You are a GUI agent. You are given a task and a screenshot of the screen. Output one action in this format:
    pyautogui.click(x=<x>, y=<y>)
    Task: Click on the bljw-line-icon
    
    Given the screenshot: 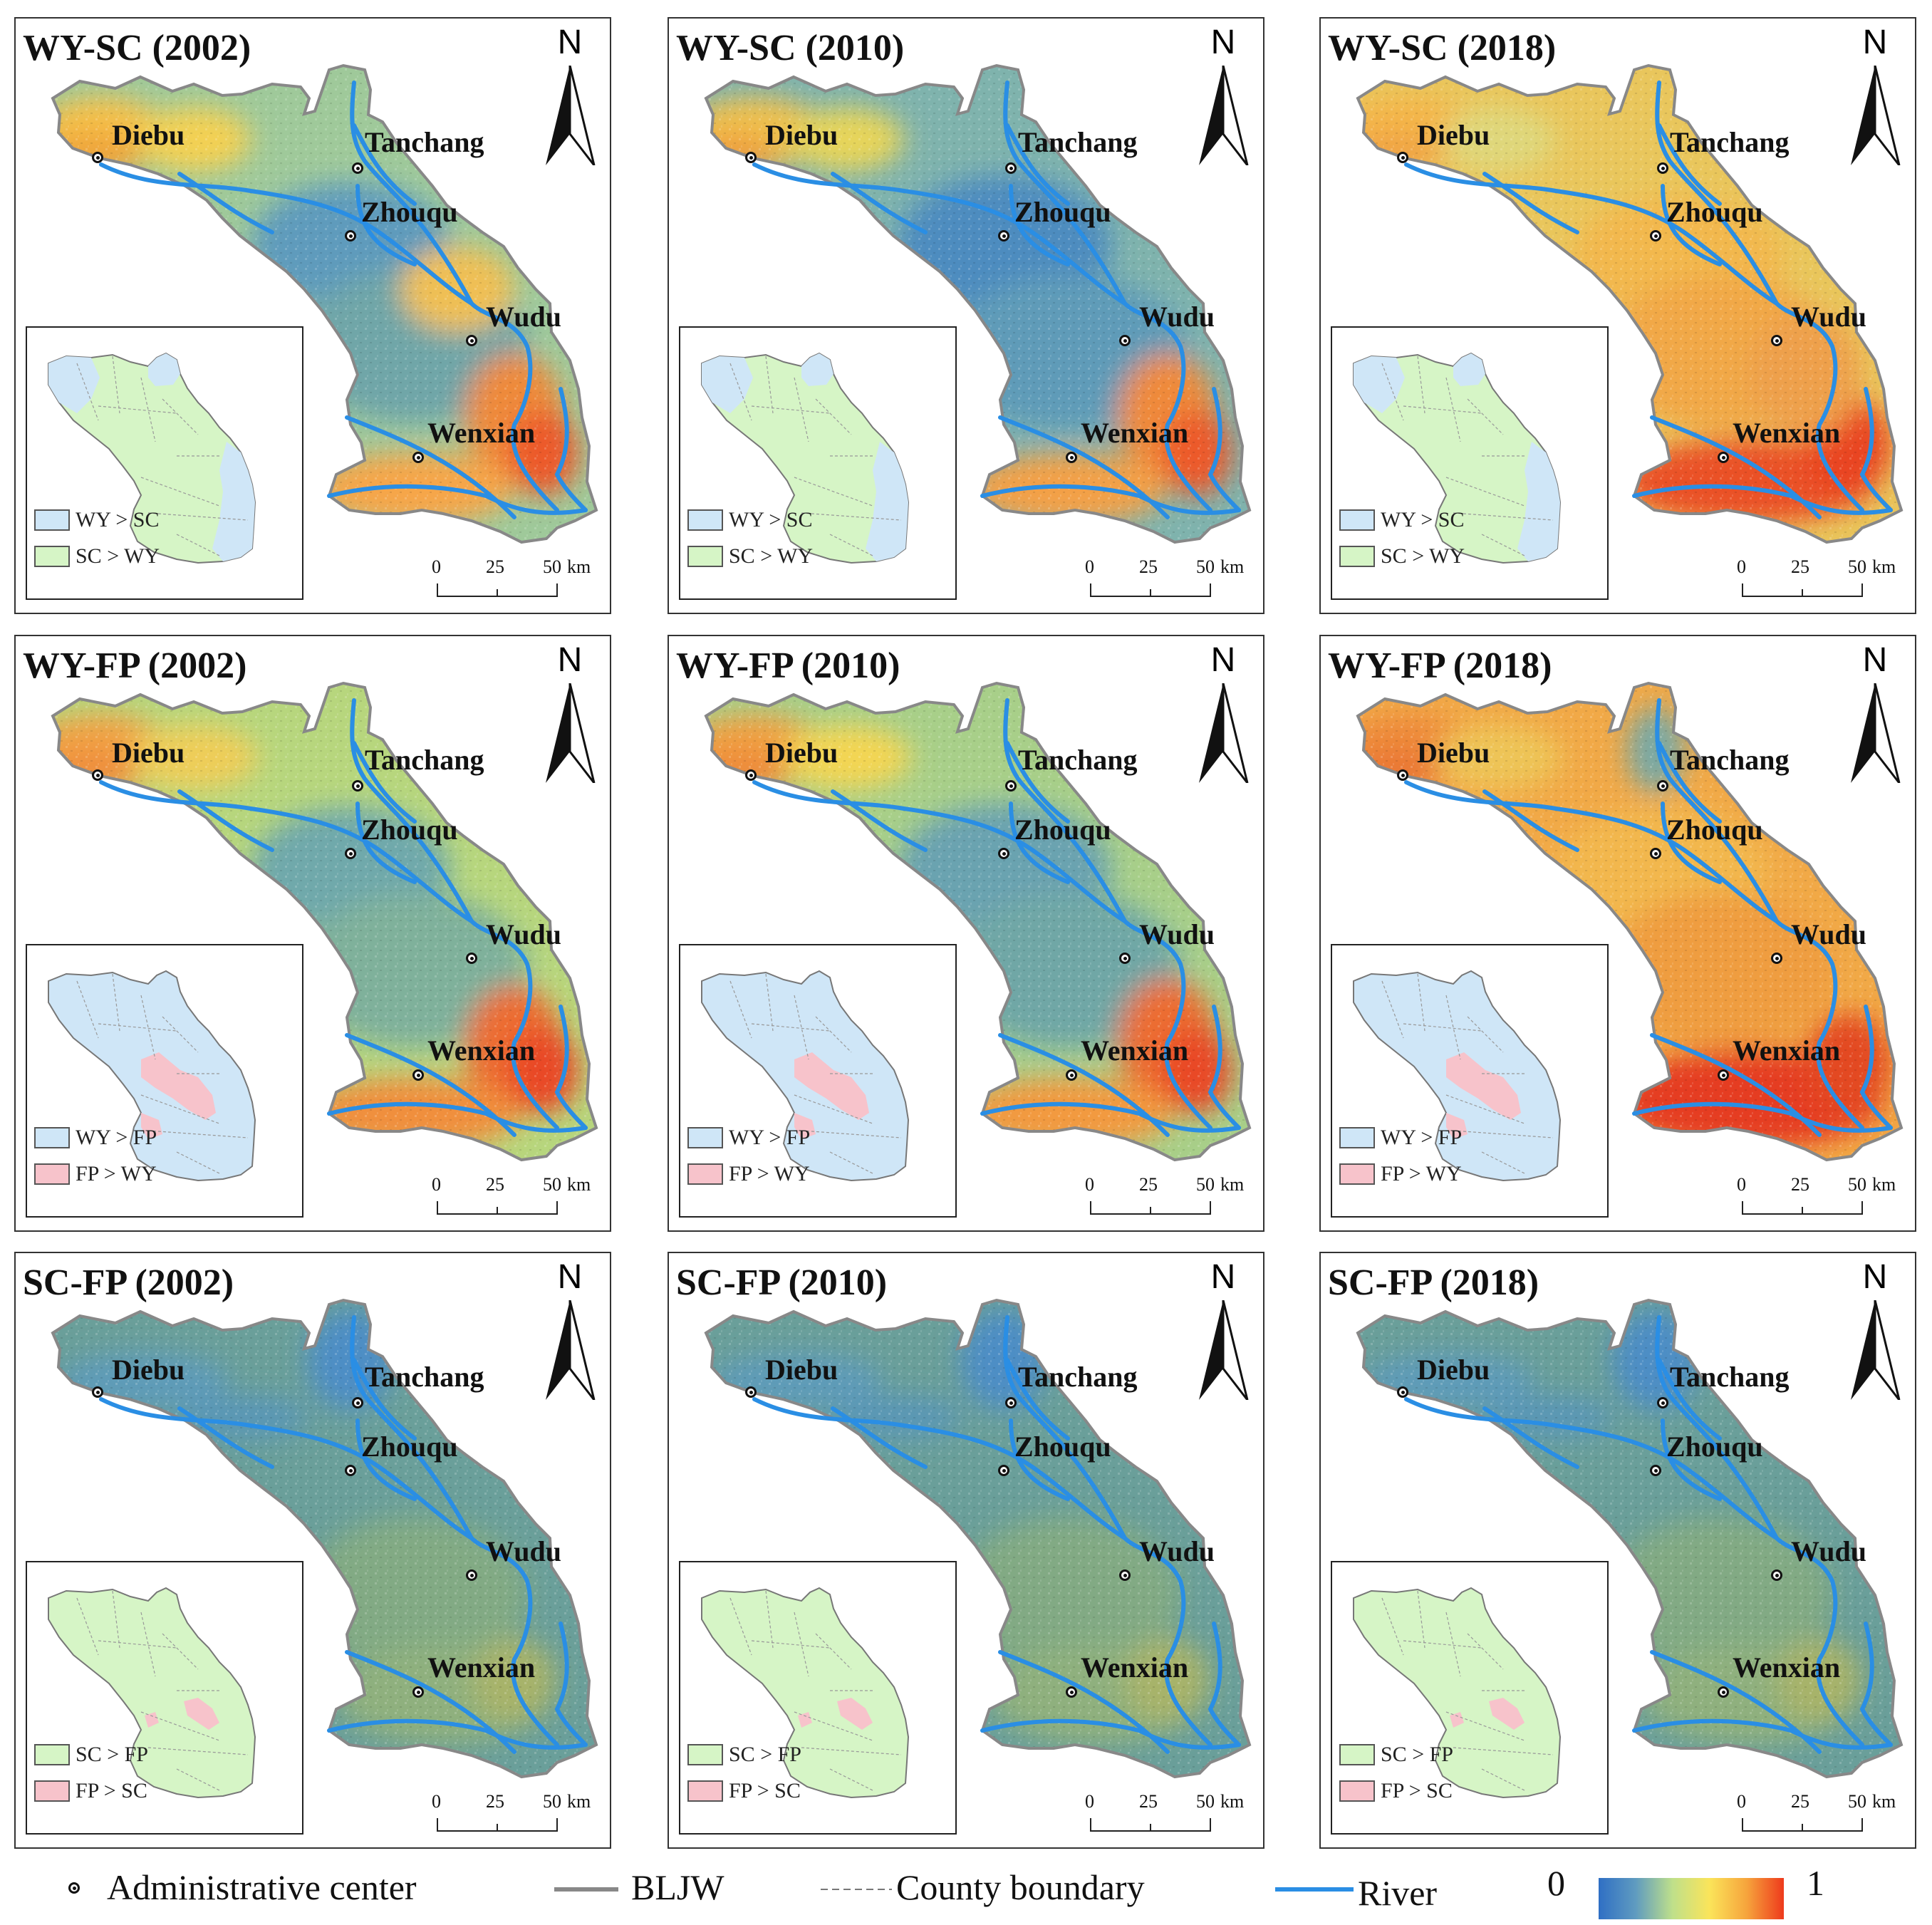 What is the action you would take?
    pyautogui.click(x=586, y=1889)
    